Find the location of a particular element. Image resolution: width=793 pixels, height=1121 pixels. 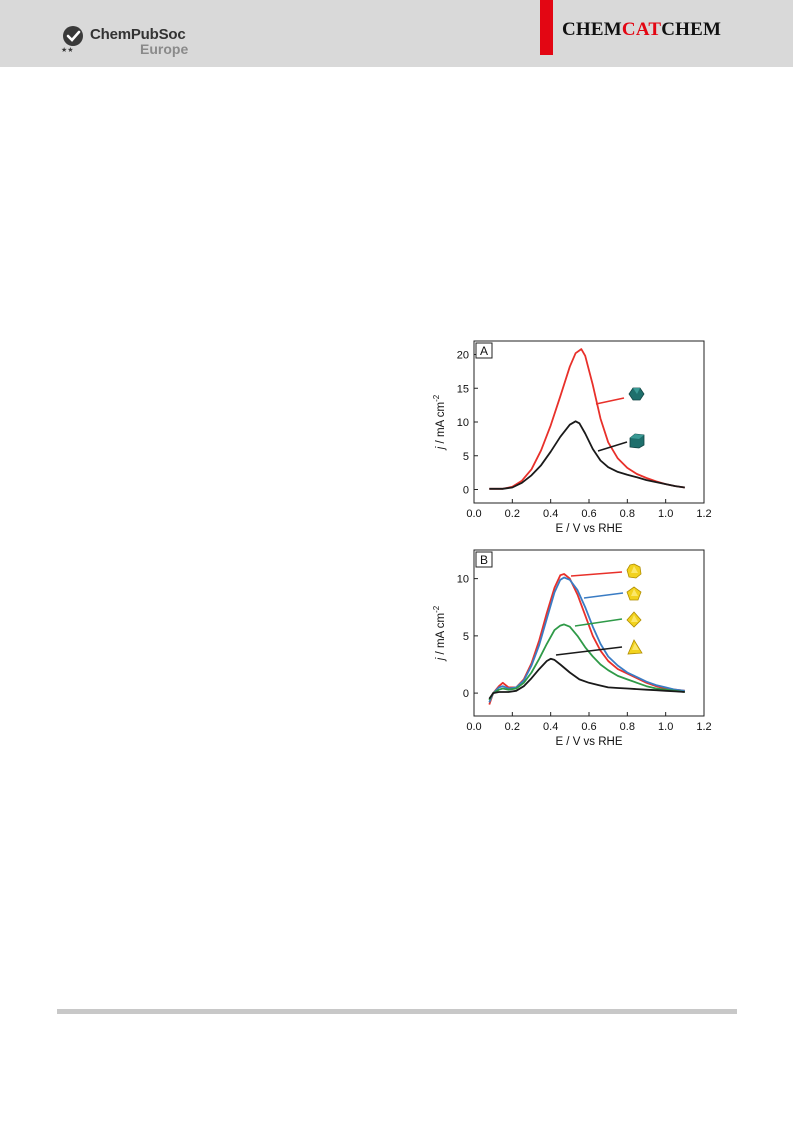

y-tick-label: 20 is located at coordinates (463, 356).